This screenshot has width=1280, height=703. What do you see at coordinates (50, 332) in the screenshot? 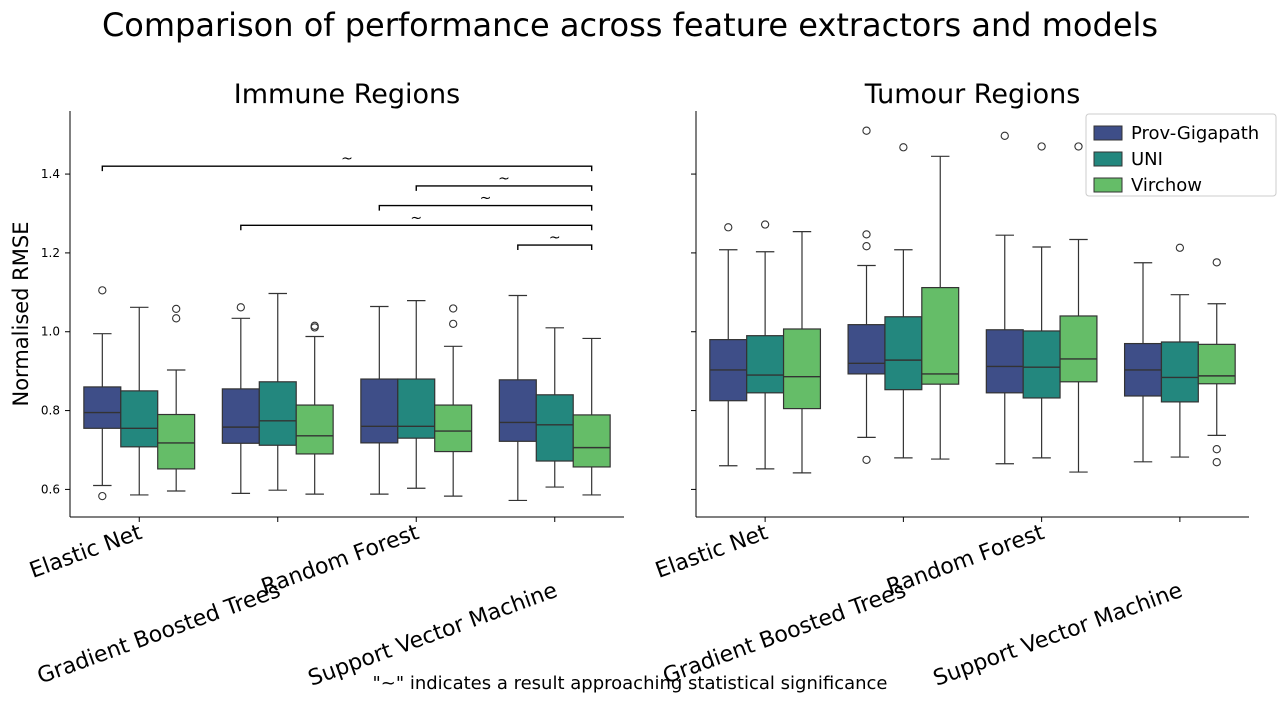
I see `y-tick-label: 1.0` at bounding box center [50, 332].